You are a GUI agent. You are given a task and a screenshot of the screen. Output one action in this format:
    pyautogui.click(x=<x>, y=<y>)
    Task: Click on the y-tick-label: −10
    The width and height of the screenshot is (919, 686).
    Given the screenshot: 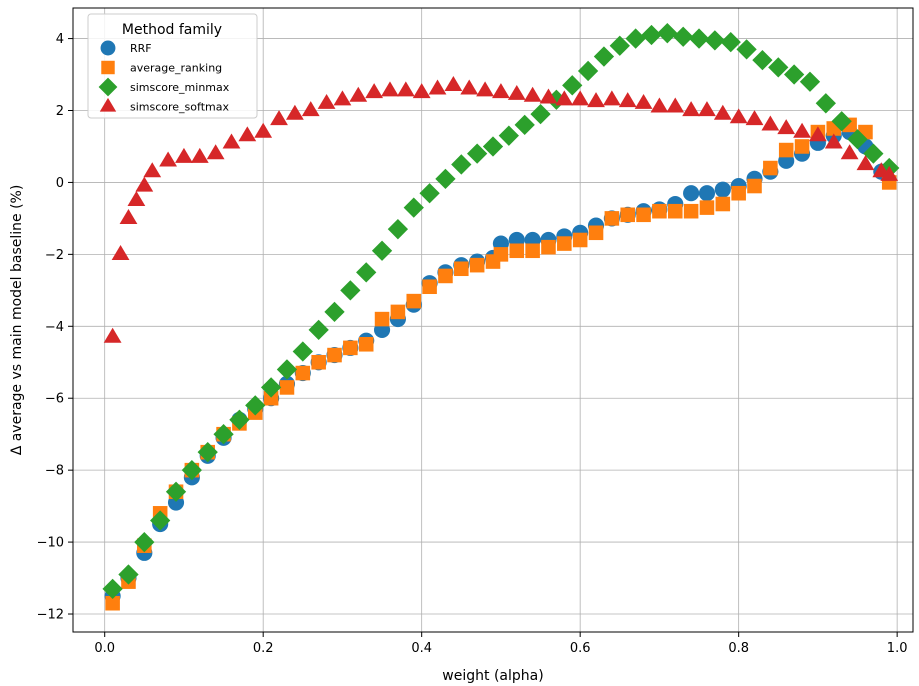 What is the action you would take?
    pyautogui.click(x=50, y=543)
    